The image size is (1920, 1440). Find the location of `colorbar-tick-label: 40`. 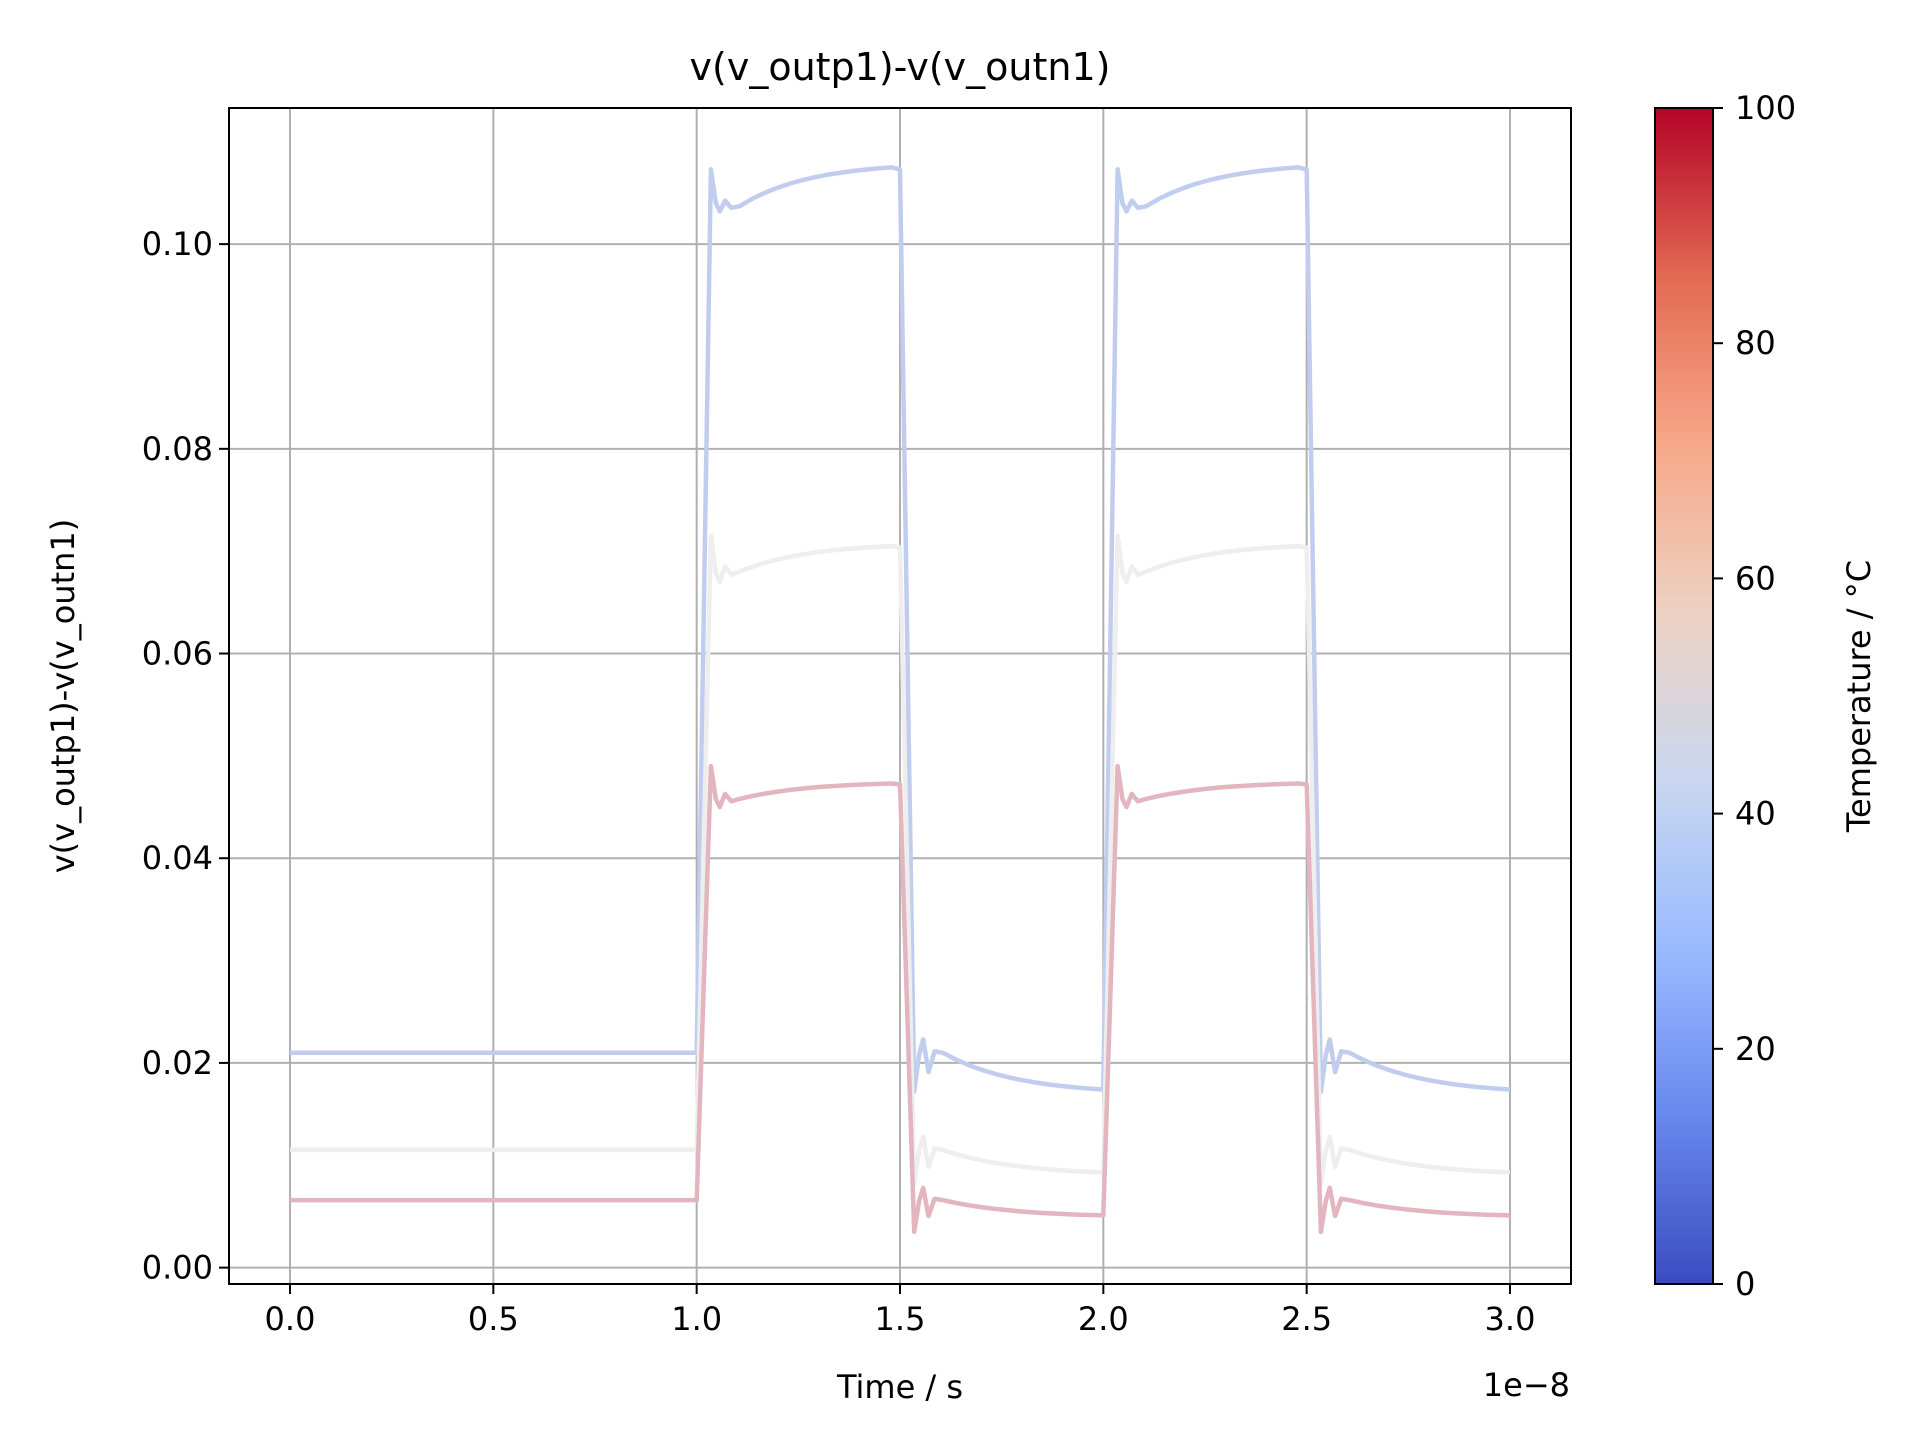

colorbar-tick-label: 40 is located at coordinates (1755, 814).